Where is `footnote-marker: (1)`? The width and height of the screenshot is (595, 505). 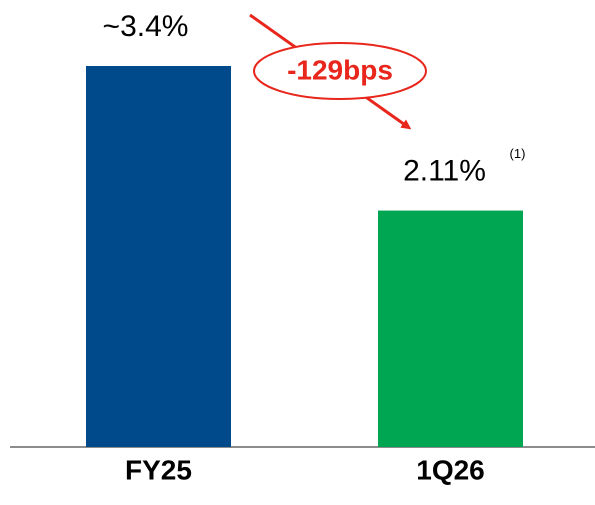
footnote-marker: (1) is located at coordinates (518, 153).